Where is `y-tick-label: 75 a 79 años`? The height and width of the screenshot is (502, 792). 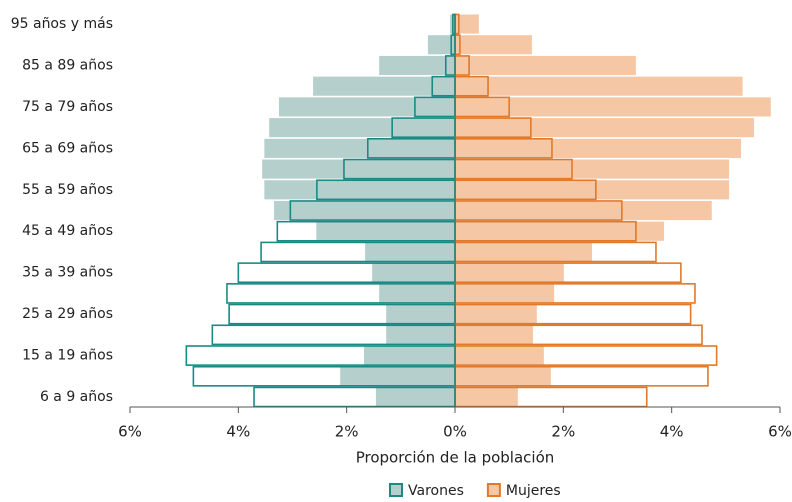 y-tick-label: 75 a 79 años is located at coordinates (67, 107).